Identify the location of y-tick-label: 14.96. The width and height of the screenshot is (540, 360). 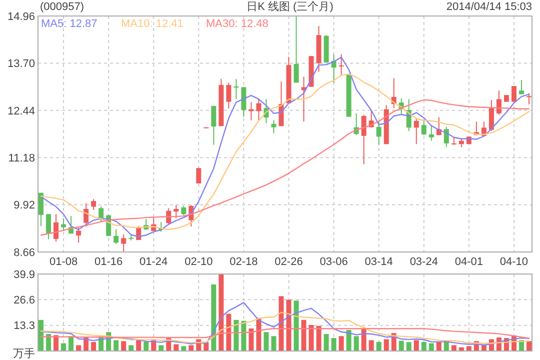
(21, 16).